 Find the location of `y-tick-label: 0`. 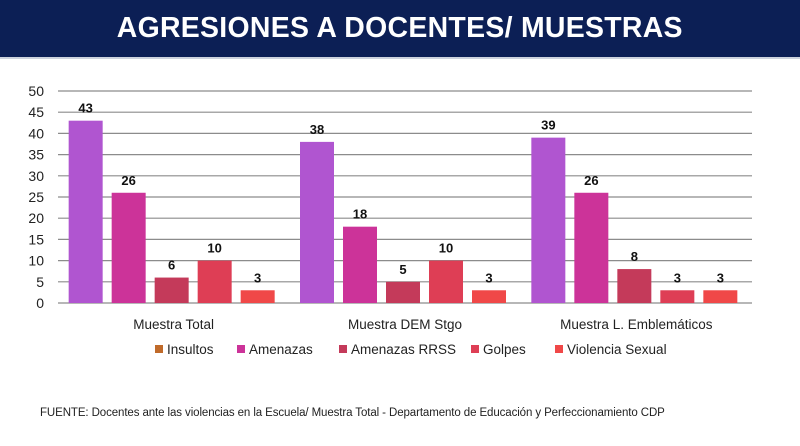

y-tick-label: 0 is located at coordinates (40, 303).